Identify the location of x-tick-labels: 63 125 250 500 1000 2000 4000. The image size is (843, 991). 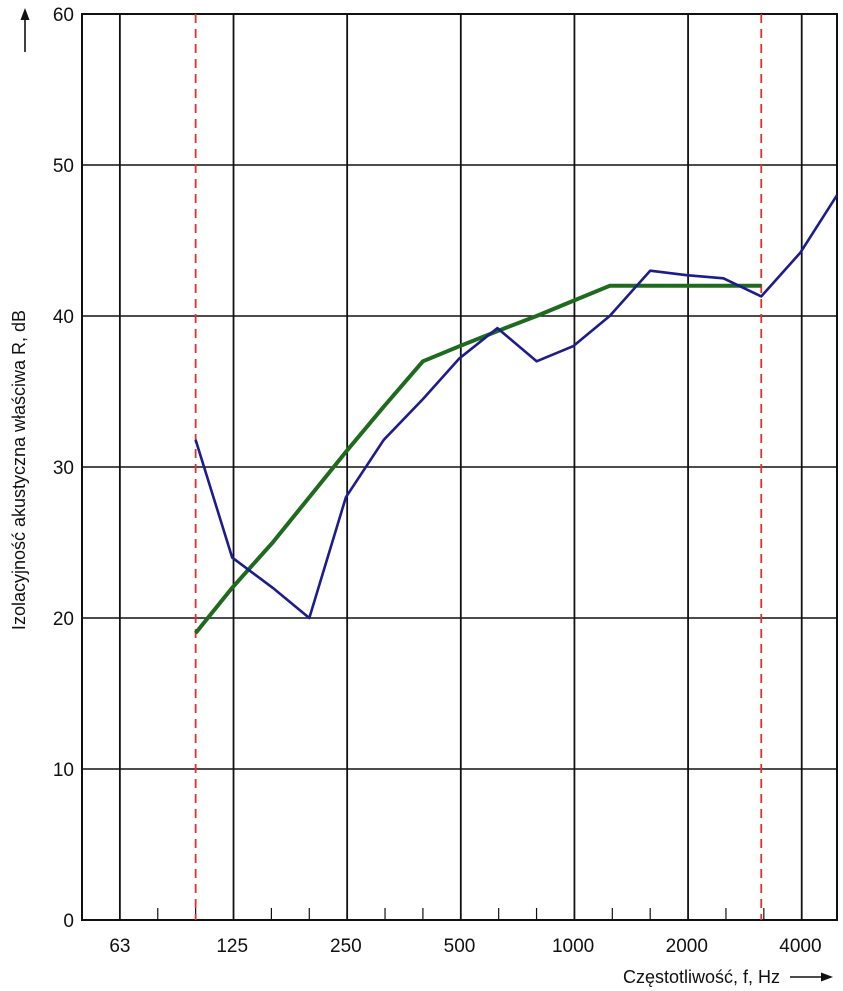
(465, 946).